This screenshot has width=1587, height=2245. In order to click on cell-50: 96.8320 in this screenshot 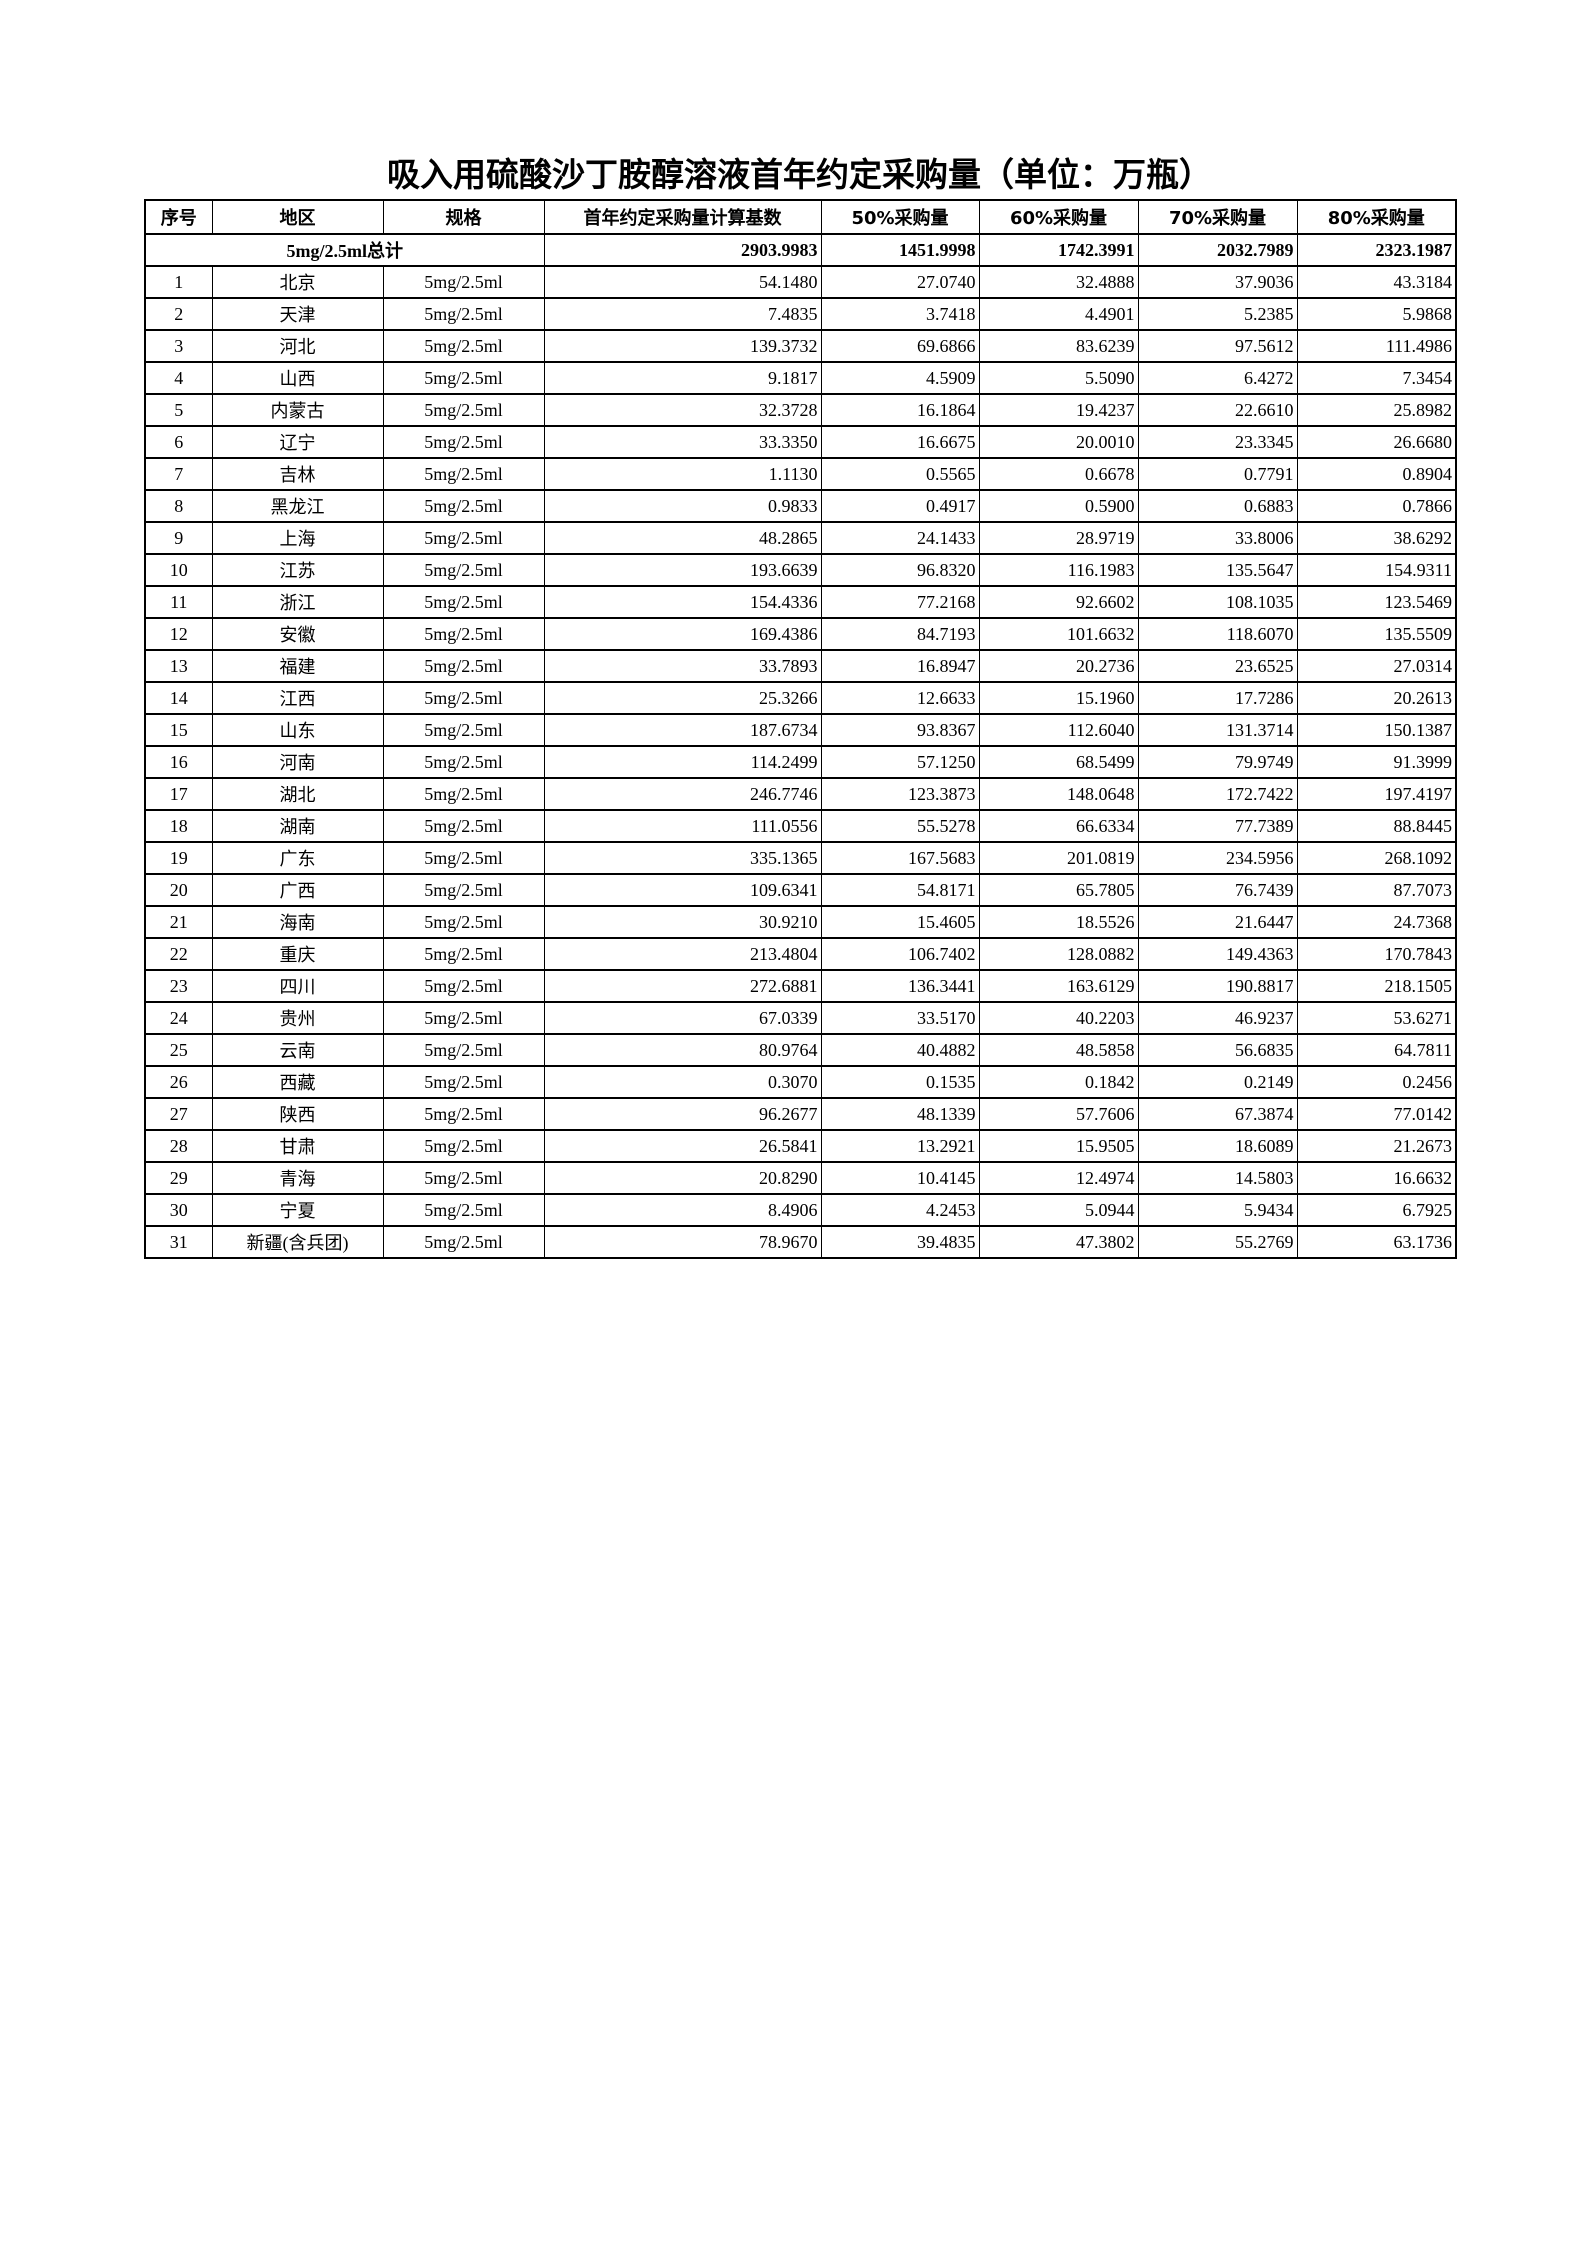, I will do `click(900, 570)`.